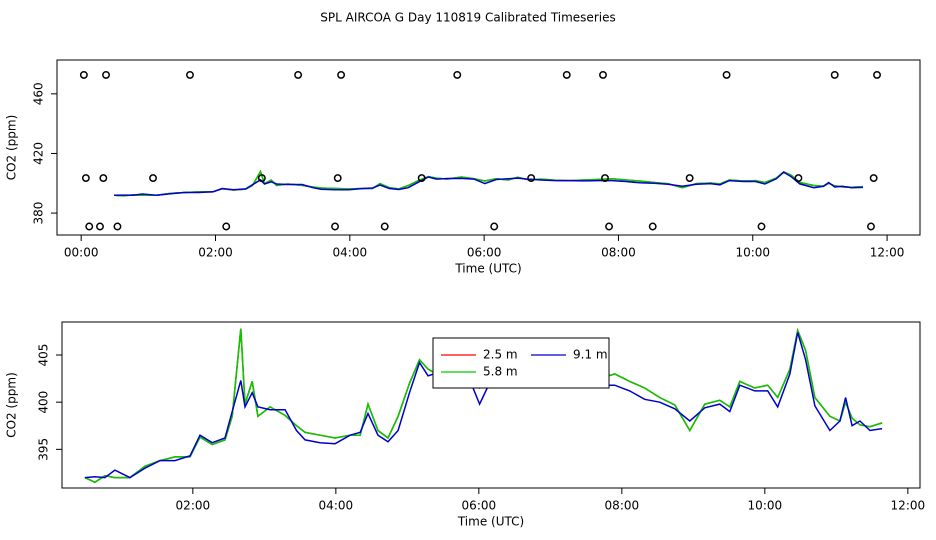 The height and width of the screenshot is (540, 936). I want to click on y-tick-label: 420, so click(39, 153).